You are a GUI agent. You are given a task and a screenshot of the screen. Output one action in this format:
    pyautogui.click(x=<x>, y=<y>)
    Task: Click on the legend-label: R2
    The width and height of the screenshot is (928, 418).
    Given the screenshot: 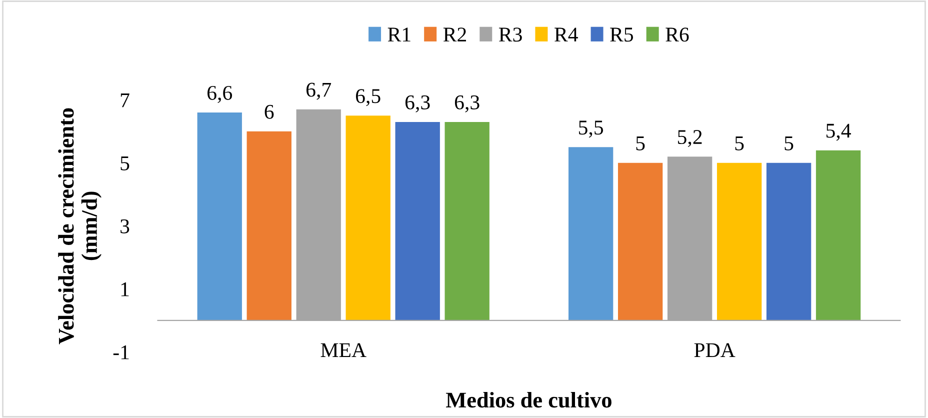 What is the action you would take?
    pyautogui.click(x=454, y=35)
    